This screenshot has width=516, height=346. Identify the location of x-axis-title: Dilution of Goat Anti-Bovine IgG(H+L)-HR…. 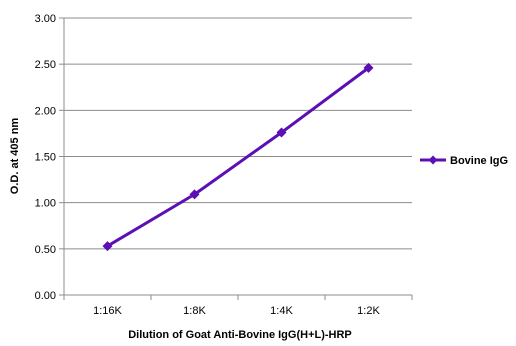
(240, 335).